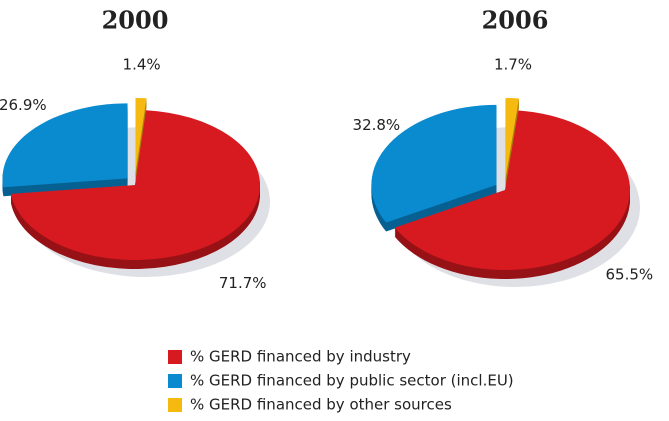 Image resolution: width=669 pixels, height=421 pixels. What do you see at coordinates (377, 125) in the screenshot?
I see `value-label: 32.8%` at bounding box center [377, 125].